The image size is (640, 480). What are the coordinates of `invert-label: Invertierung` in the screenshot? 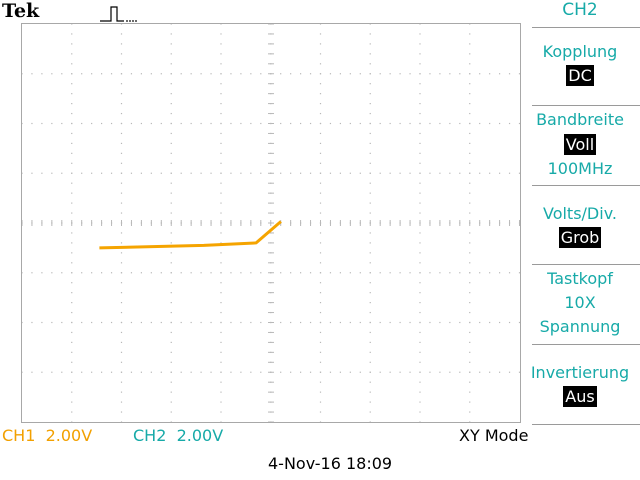 It's located at (580, 372).